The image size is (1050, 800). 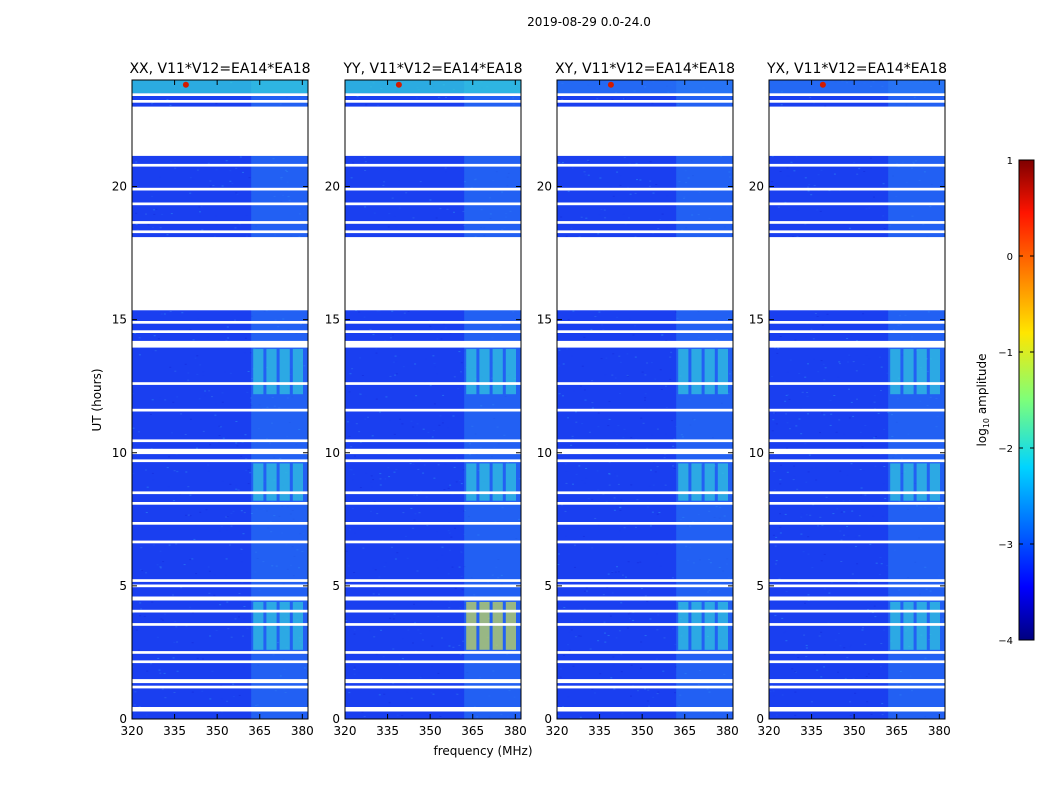 What do you see at coordinates (684, 731) in the screenshot?
I see `x-tick-label: 365` at bounding box center [684, 731].